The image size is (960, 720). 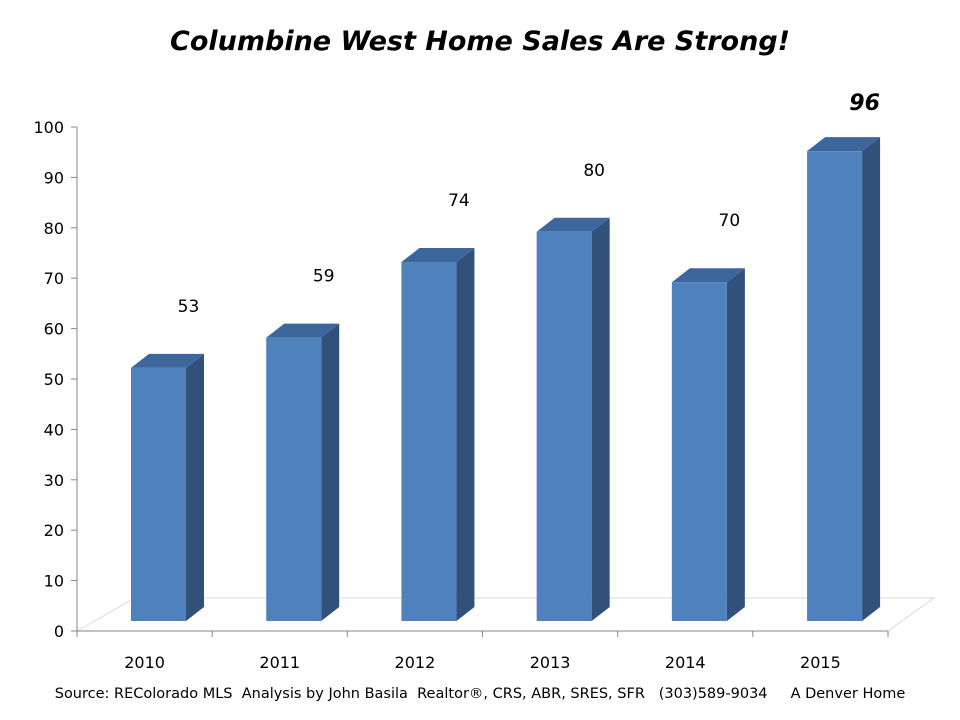 I want to click on y-tick-label: 10, so click(x=54, y=581).